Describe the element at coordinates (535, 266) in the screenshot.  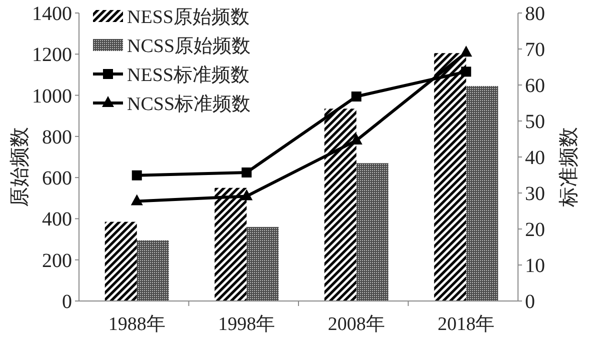
I see `y2-tick-label: 10` at that location.